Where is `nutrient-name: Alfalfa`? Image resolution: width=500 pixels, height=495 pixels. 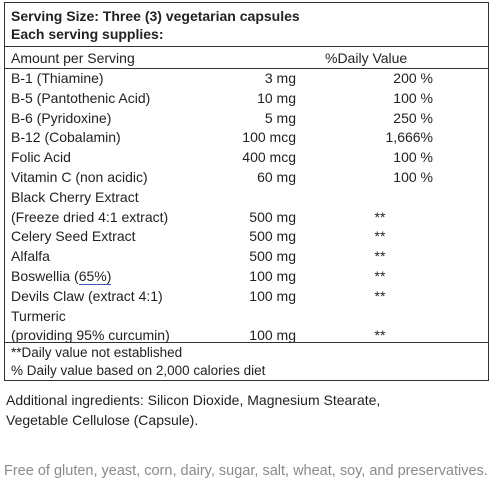
nutrient-name: Alfalfa is located at coordinates (30, 256).